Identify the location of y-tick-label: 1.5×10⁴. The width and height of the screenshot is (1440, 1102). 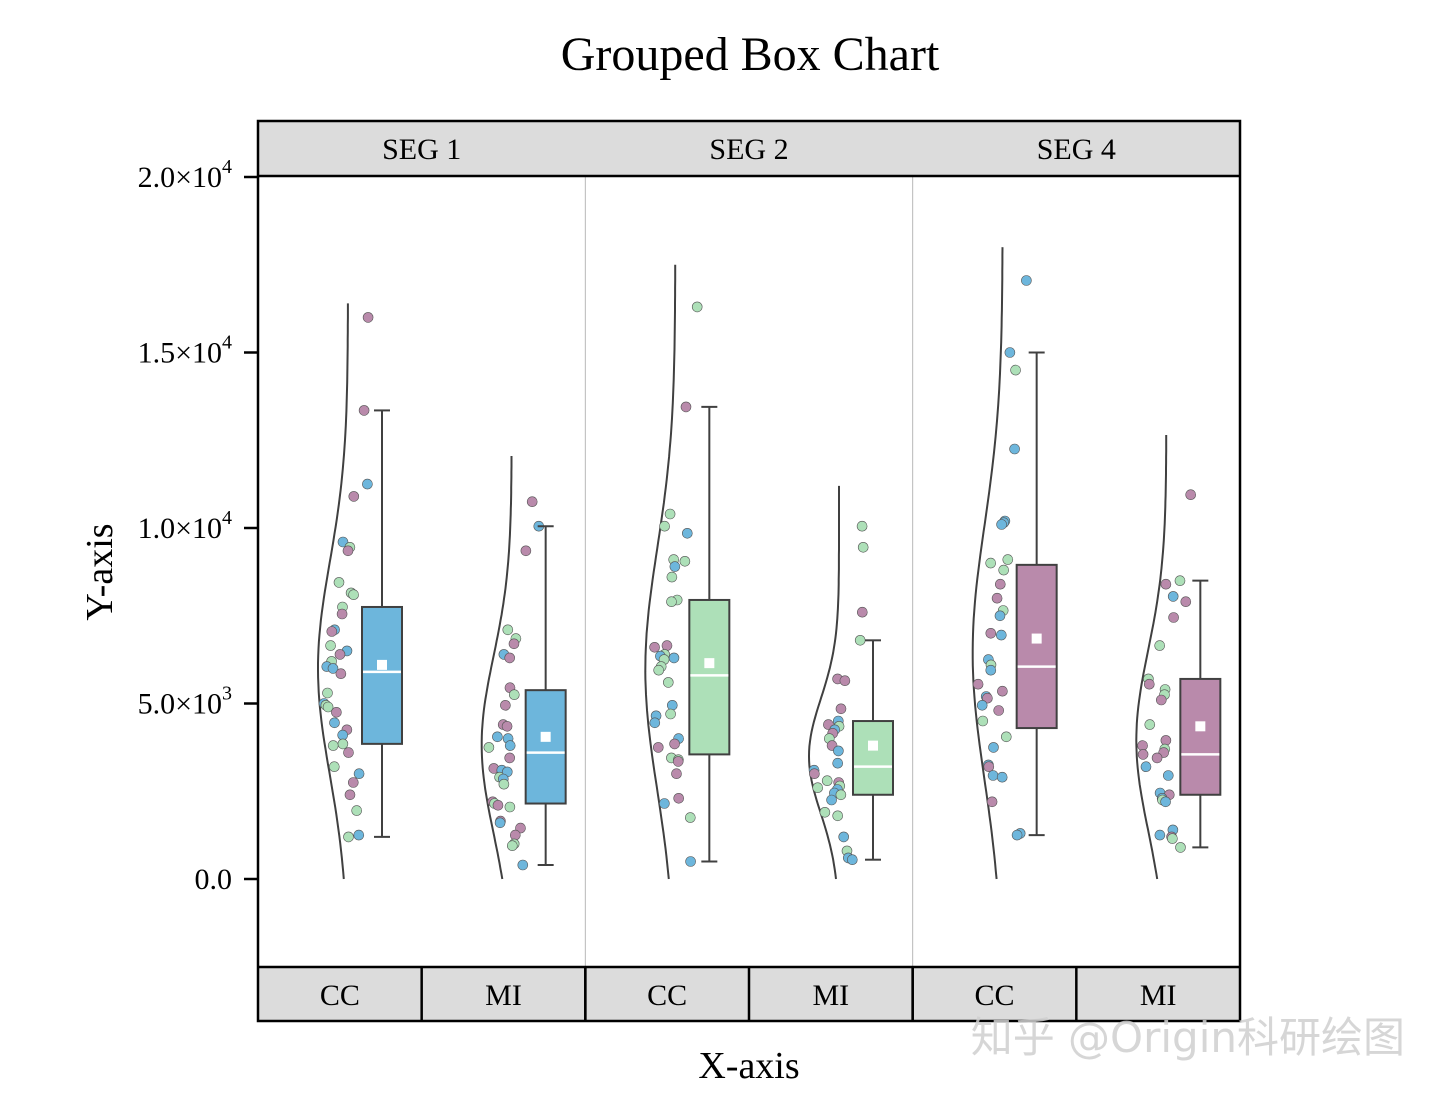
(185, 351).